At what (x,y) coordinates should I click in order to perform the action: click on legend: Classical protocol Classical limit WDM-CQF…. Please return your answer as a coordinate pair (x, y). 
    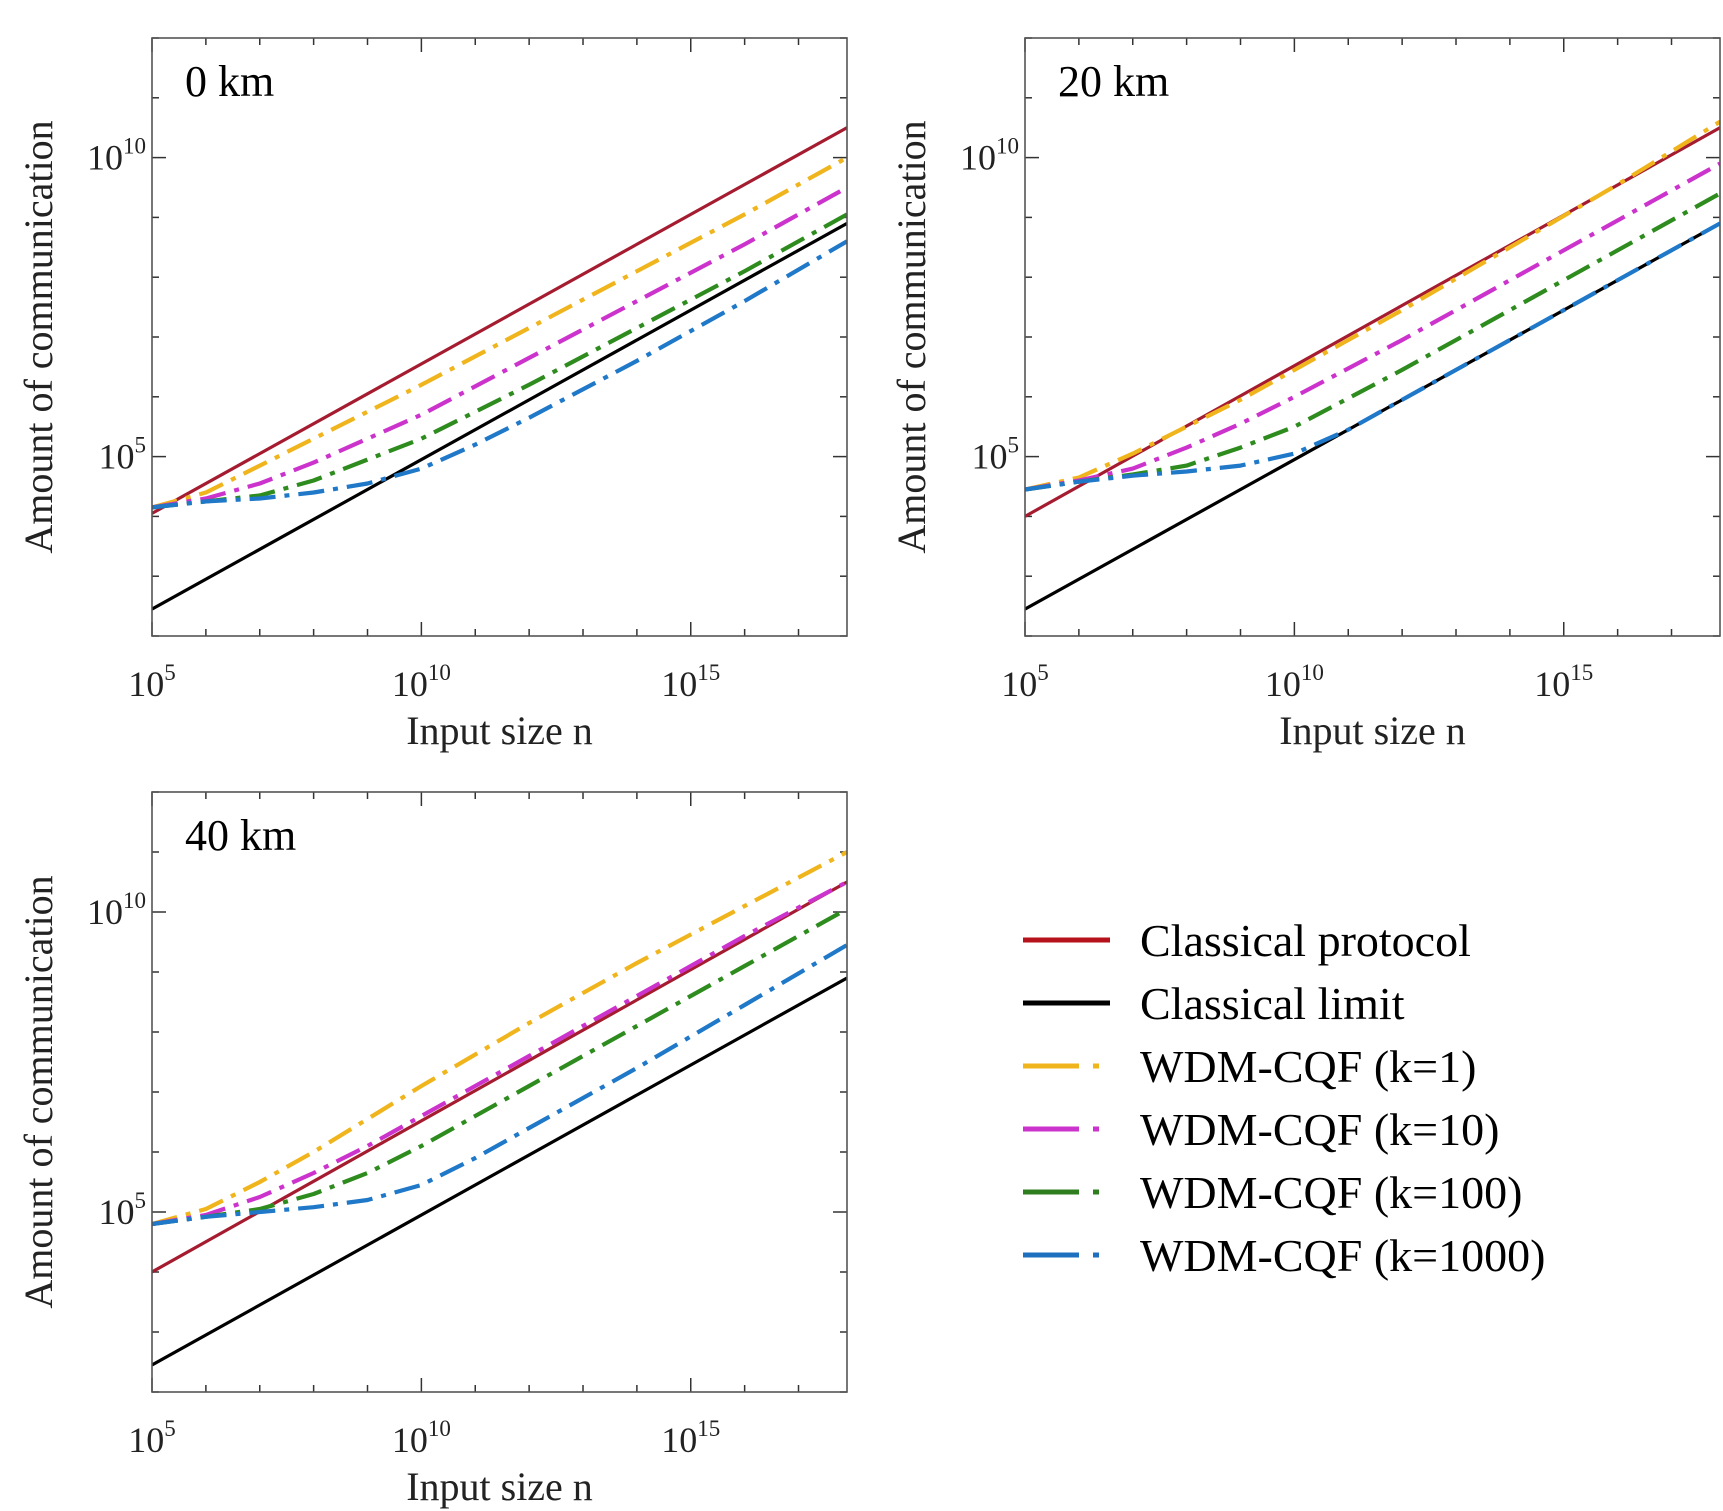
    Looking at the image, I should click on (1284, 1098).